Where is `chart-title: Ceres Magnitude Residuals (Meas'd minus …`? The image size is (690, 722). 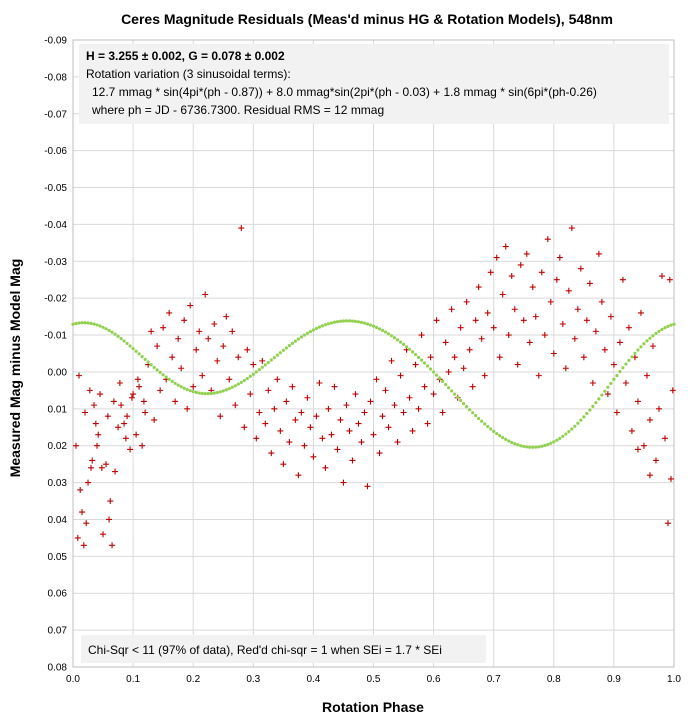 chart-title: Ceres Magnitude Residuals (Meas'd minus … is located at coordinates (367, 19).